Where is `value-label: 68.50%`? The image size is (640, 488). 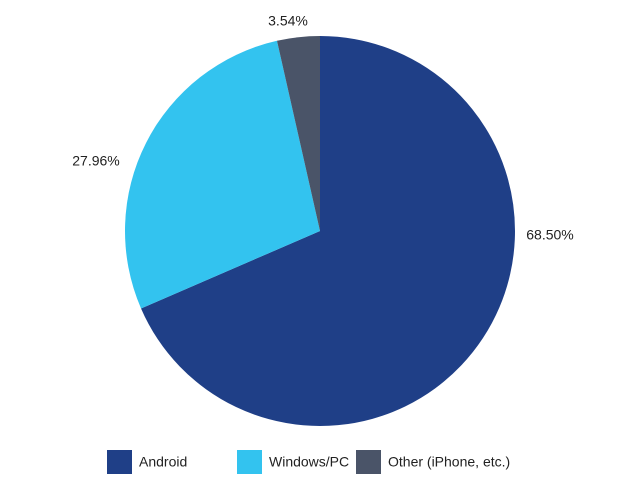
value-label: 68.50% is located at coordinates (549, 235).